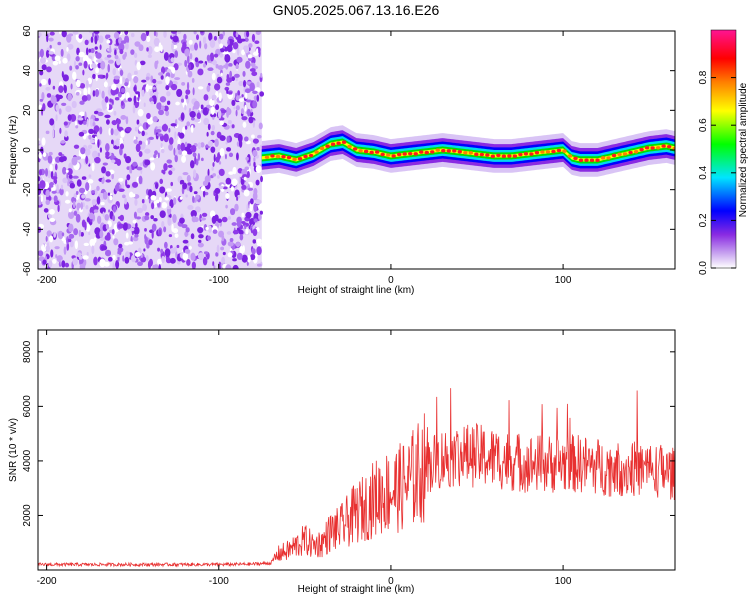 Image resolution: width=750 pixels, height=600 pixels. What do you see at coordinates (703, 220) in the screenshot?
I see `colorbar-tick-label: 0.2` at bounding box center [703, 220].